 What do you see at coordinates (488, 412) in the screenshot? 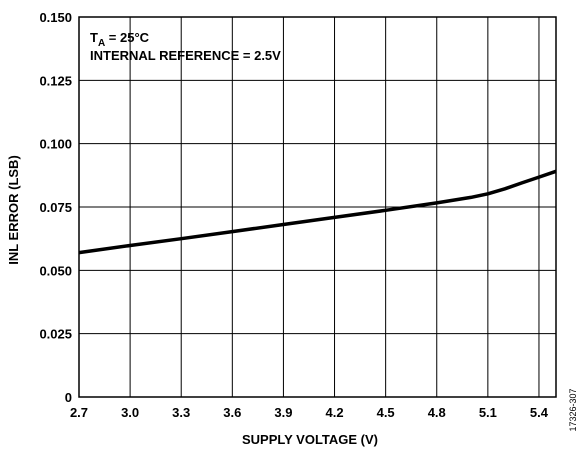
I see `x-tick-label: 5.1` at bounding box center [488, 412].